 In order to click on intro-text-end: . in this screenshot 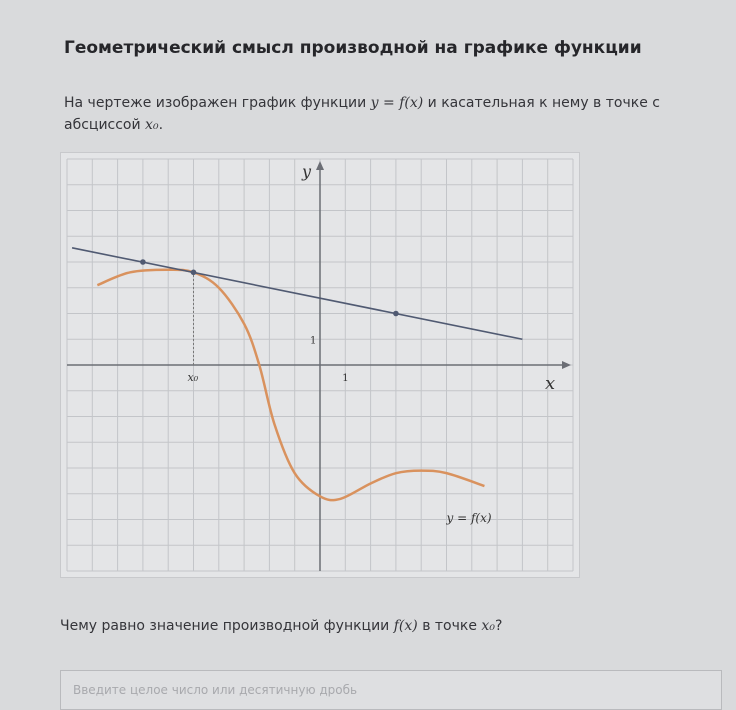, I will do `click(161, 125)`.